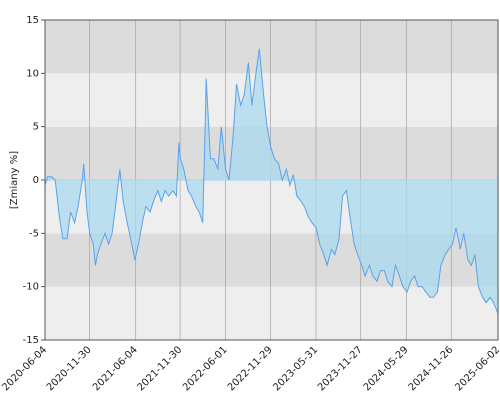 This screenshot has width=500, height=404. Describe the element at coordinates (32, 73) in the screenshot. I see `y-tick-label: 10` at that location.